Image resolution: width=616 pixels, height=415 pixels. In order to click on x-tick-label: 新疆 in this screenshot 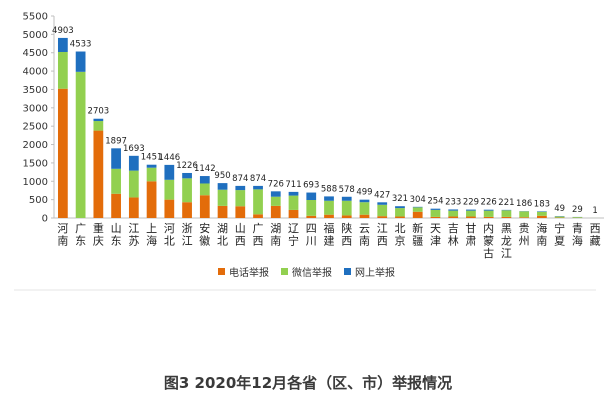, I will do `click(417, 234)`.